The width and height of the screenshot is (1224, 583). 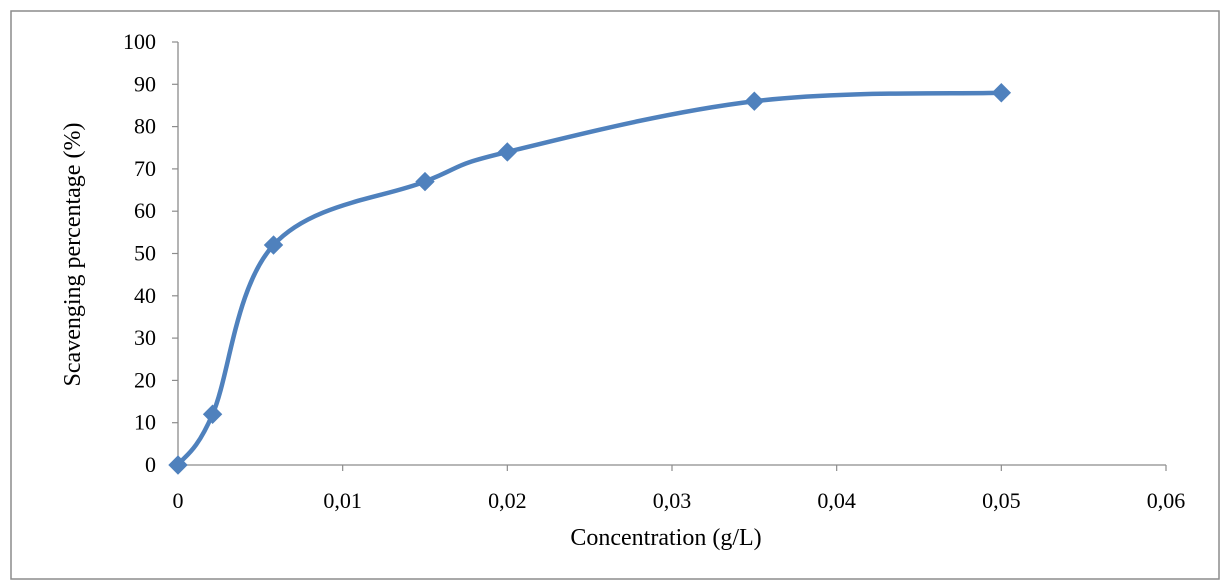 What do you see at coordinates (178, 500) in the screenshot?
I see `x-tick-label: 0` at bounding box center [178, 500].